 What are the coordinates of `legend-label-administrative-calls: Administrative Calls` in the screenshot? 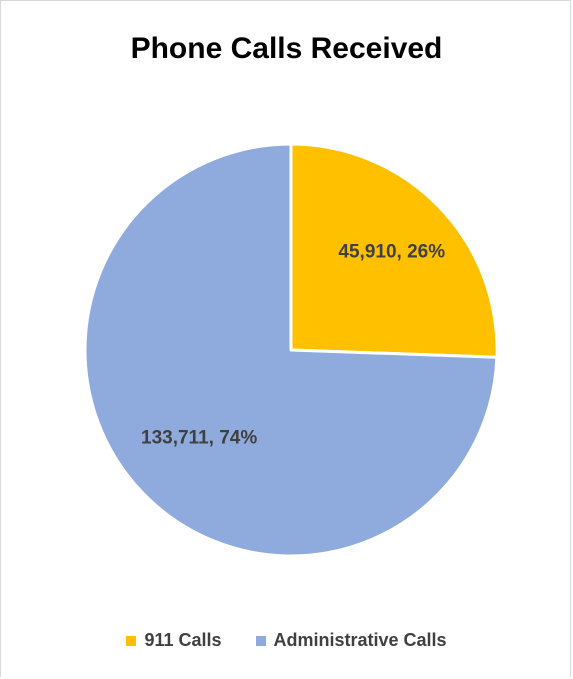 It's located at (360, 640).